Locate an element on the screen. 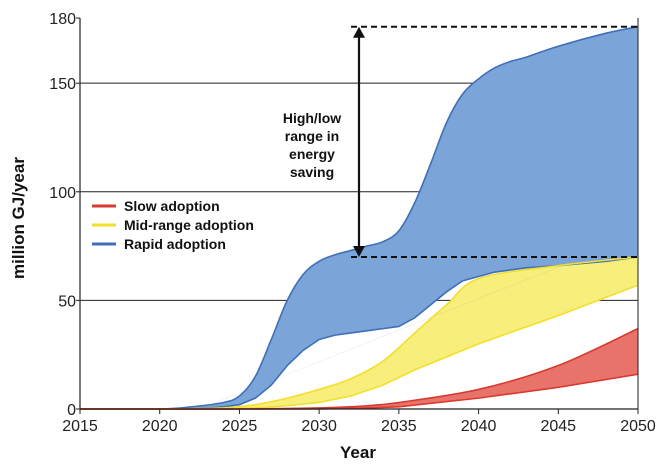 This screenshot has width=662, height=464. y-axis-title: million GJ/year is located at coordinates (18, 218).